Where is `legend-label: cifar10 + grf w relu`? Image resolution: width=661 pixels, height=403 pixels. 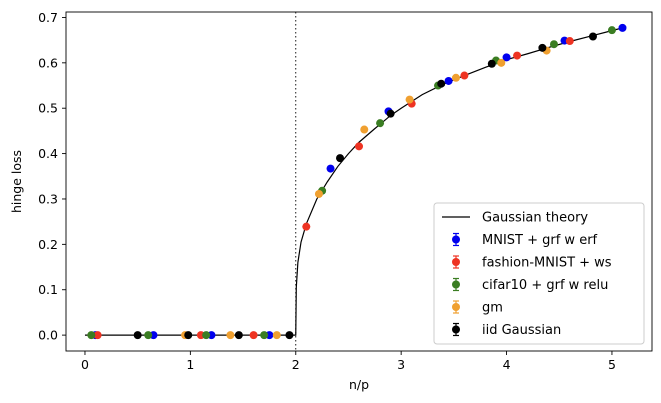 legend-label: cifar10 + grf w relu is located at coordinates (545, 285).